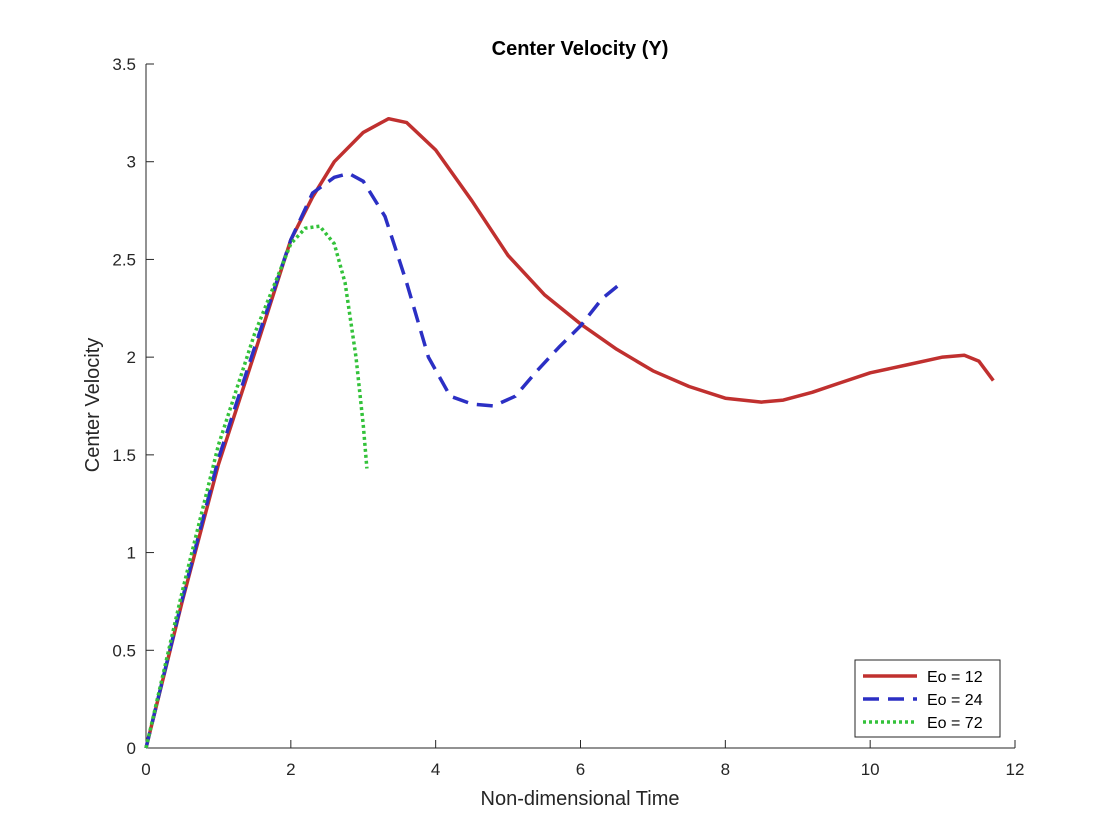 This screenshot has height=840, width=1120. What do you see at coordinates (124, 650) in the screenshot?
I see `y-tick-label: 0.5` at bounding box center [124, 650].